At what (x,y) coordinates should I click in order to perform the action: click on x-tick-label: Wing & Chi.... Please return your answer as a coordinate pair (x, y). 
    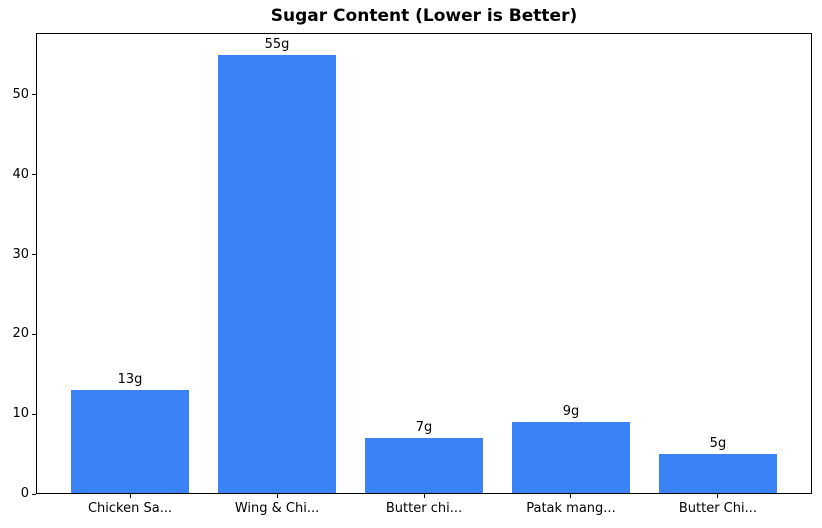
    Looking at the image, I should click on (277, 508).